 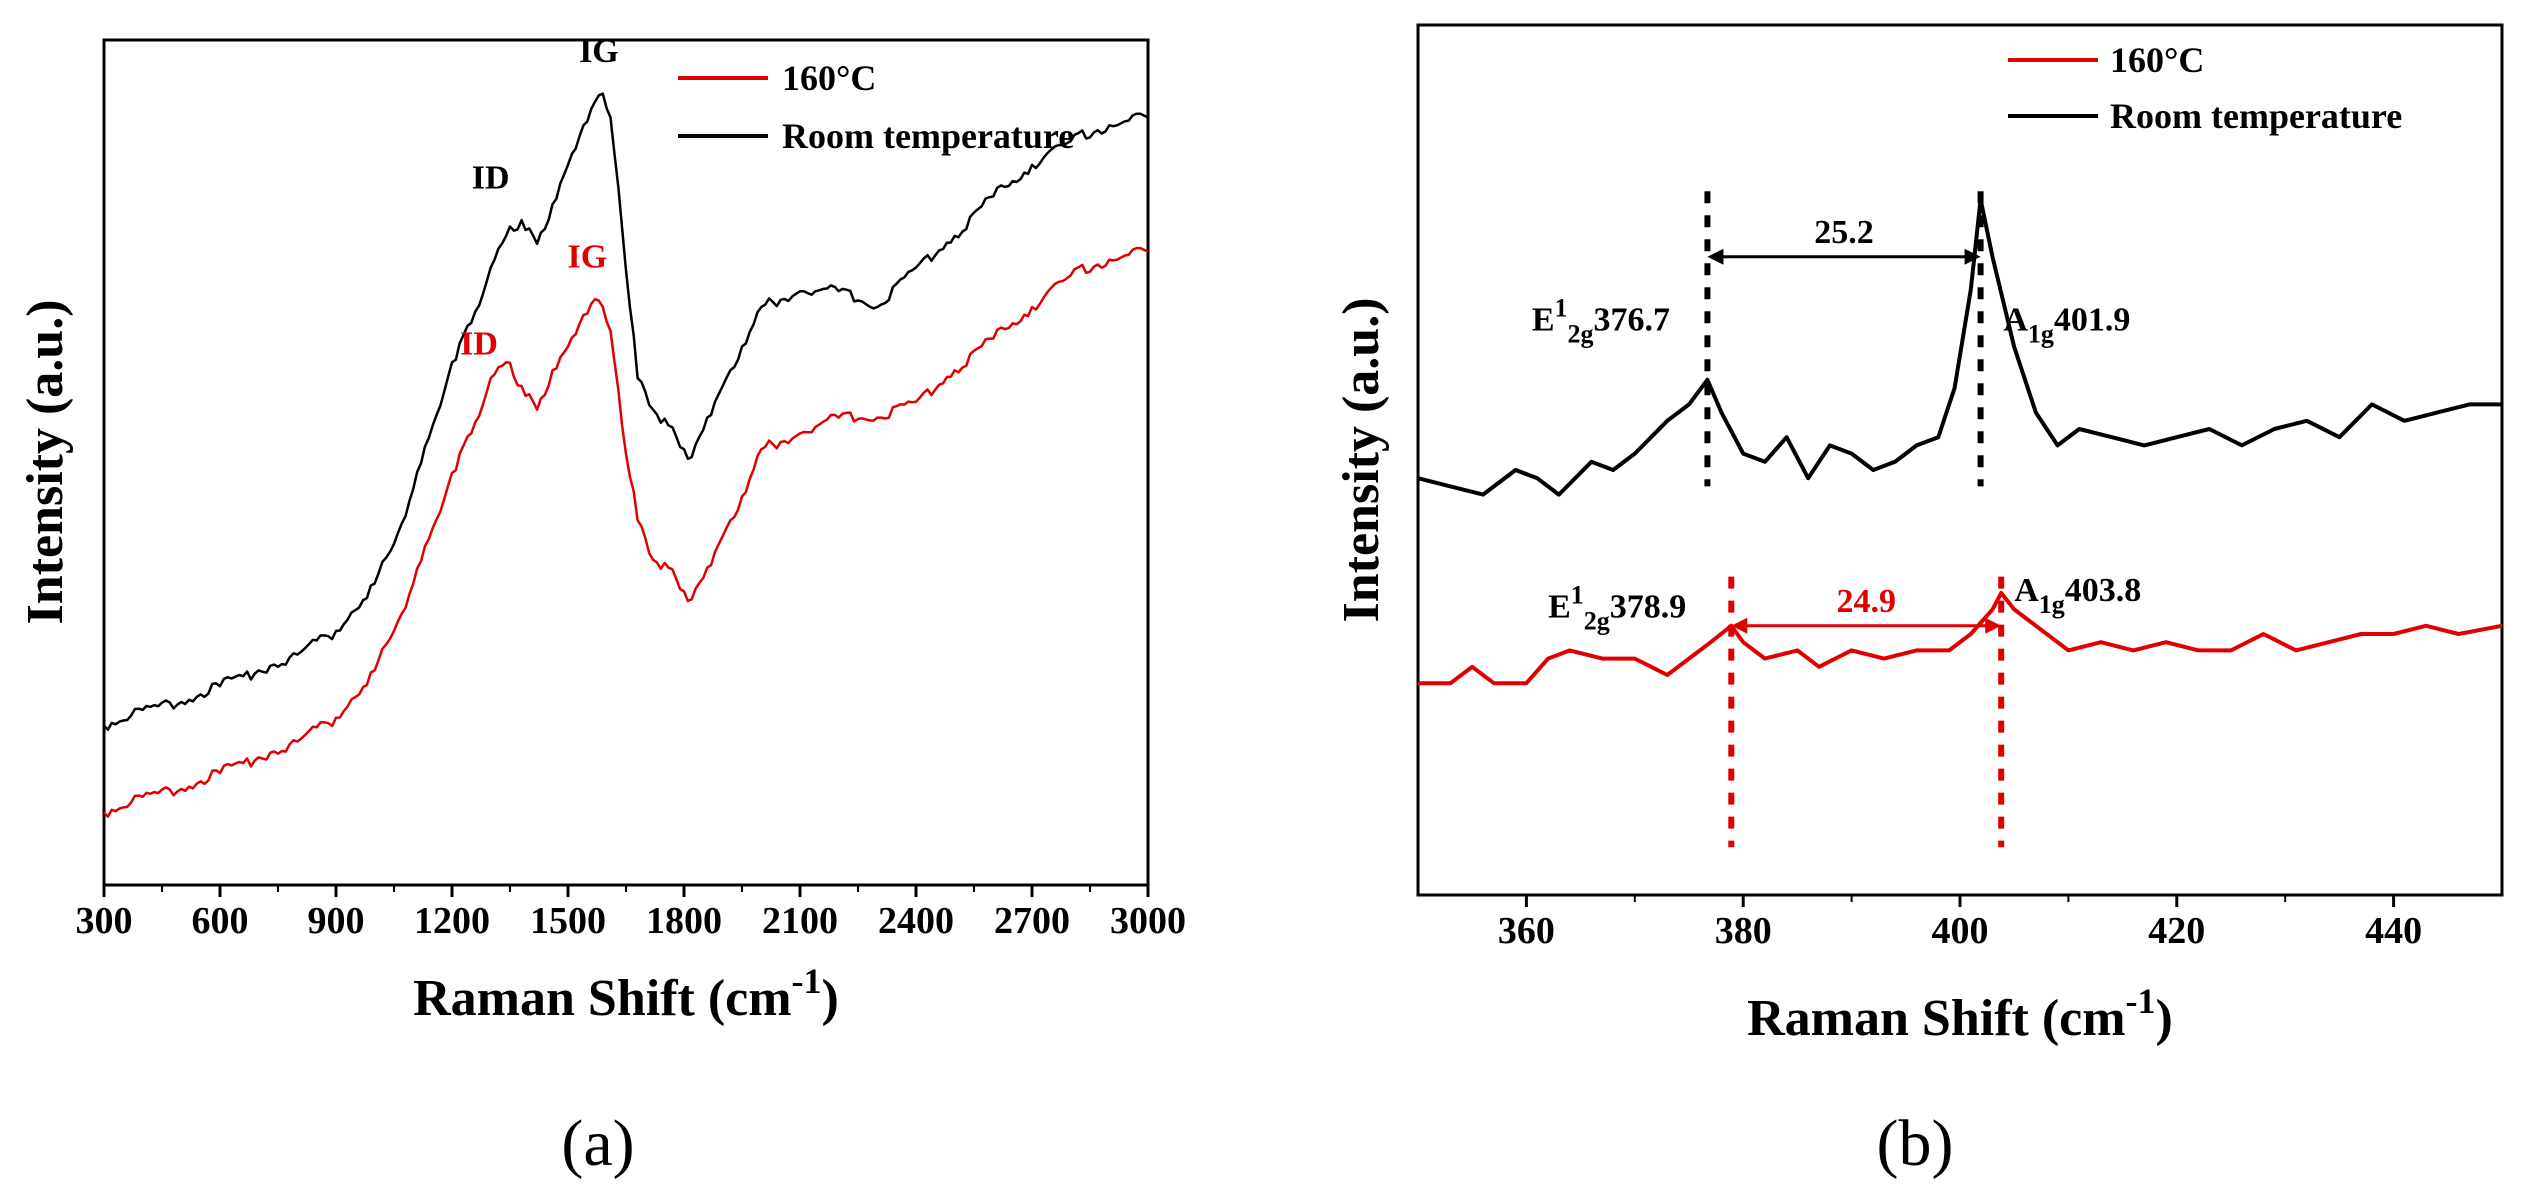 What do you see at coordinates (1561, 308) in the screenshot?
I see `peak-annotation-sup-0: 1` at bounding box center [1561, 308].